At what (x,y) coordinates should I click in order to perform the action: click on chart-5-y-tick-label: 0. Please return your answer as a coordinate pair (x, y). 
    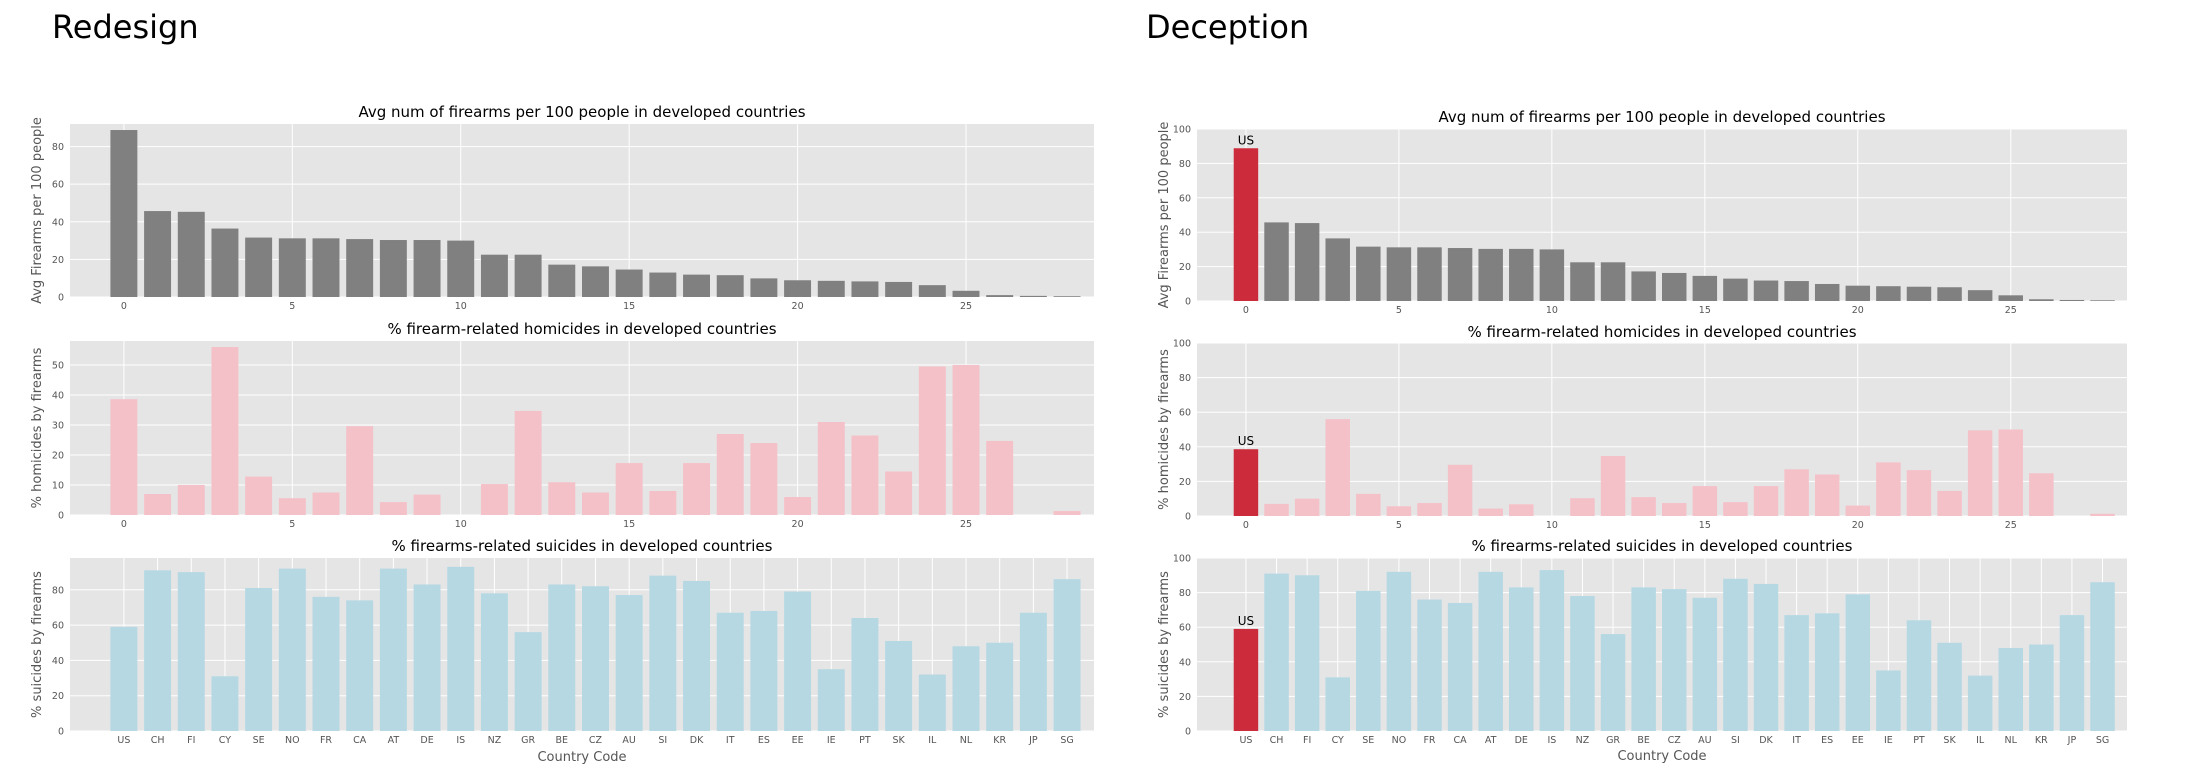
    Looking at the image, I should click on (1188, 517).